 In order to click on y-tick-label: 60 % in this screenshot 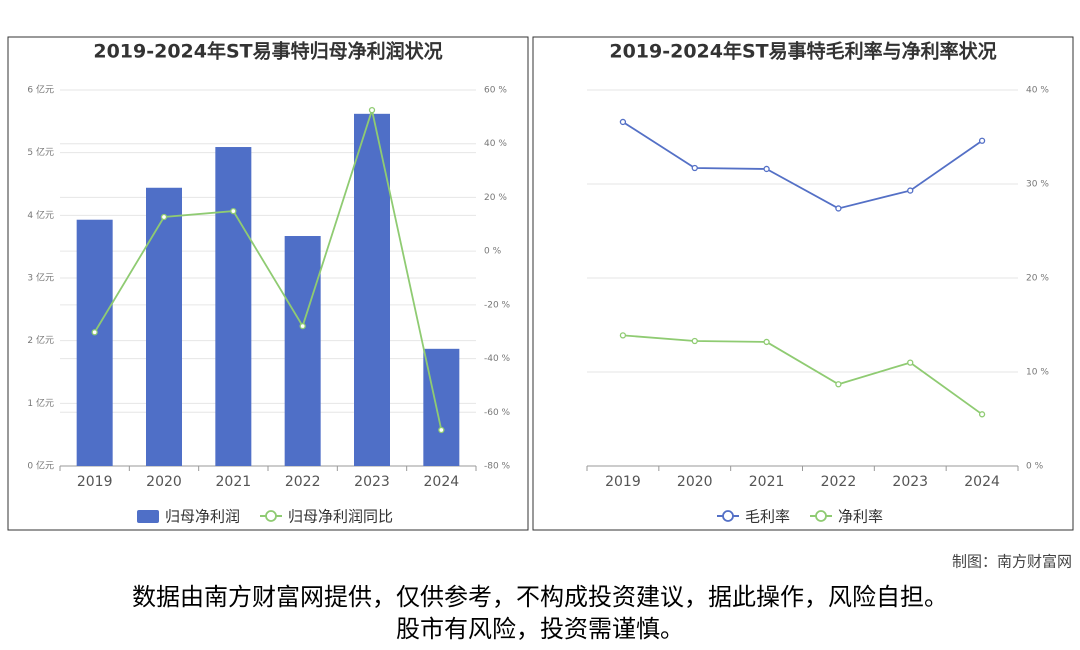, I will do `click(495, 91)`.